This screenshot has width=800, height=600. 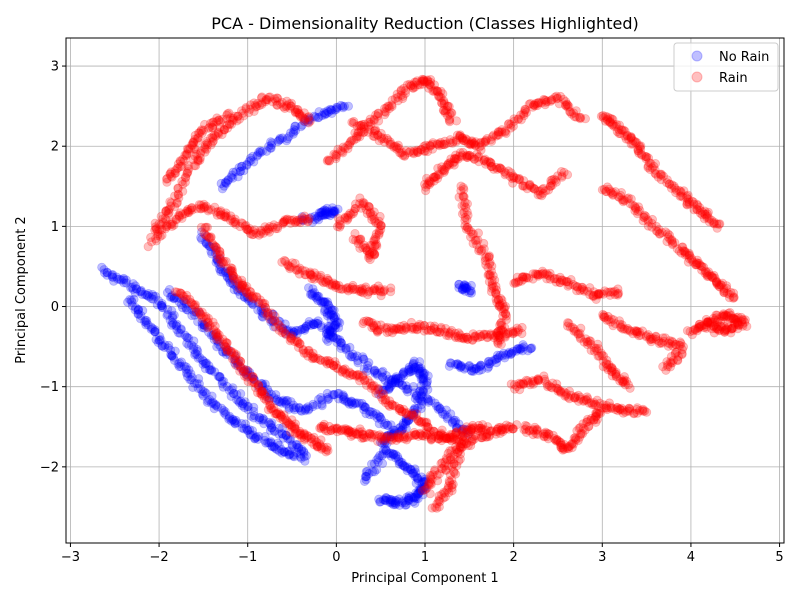 I want to click on y-tick-label: 0, so click(x=55, y=307).